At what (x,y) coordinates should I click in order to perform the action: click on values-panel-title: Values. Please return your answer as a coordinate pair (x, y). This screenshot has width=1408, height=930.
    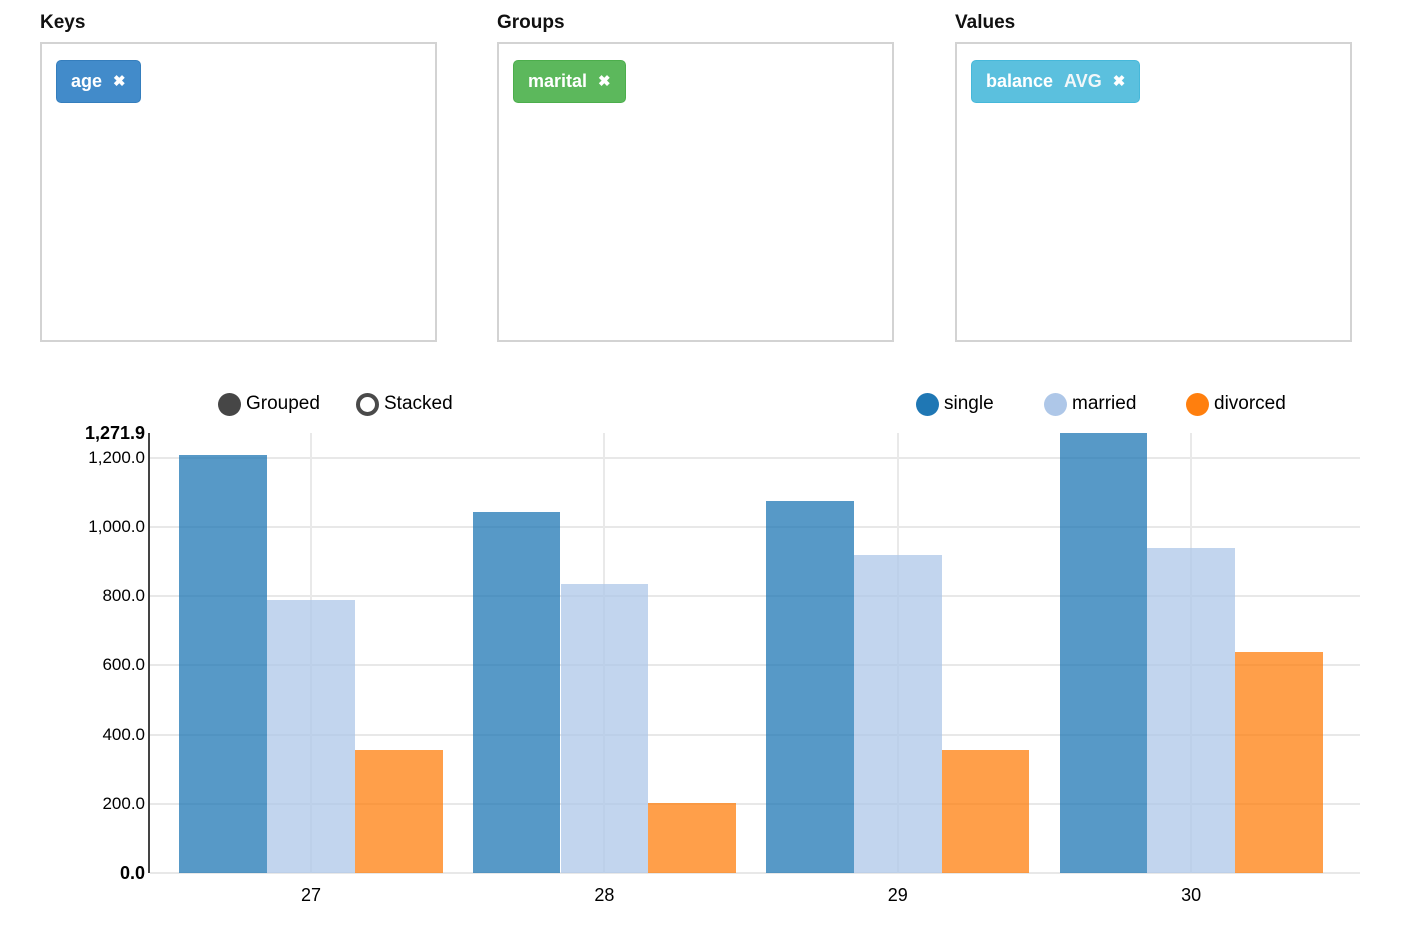
    Looking at the image, I should click on (985, 22).